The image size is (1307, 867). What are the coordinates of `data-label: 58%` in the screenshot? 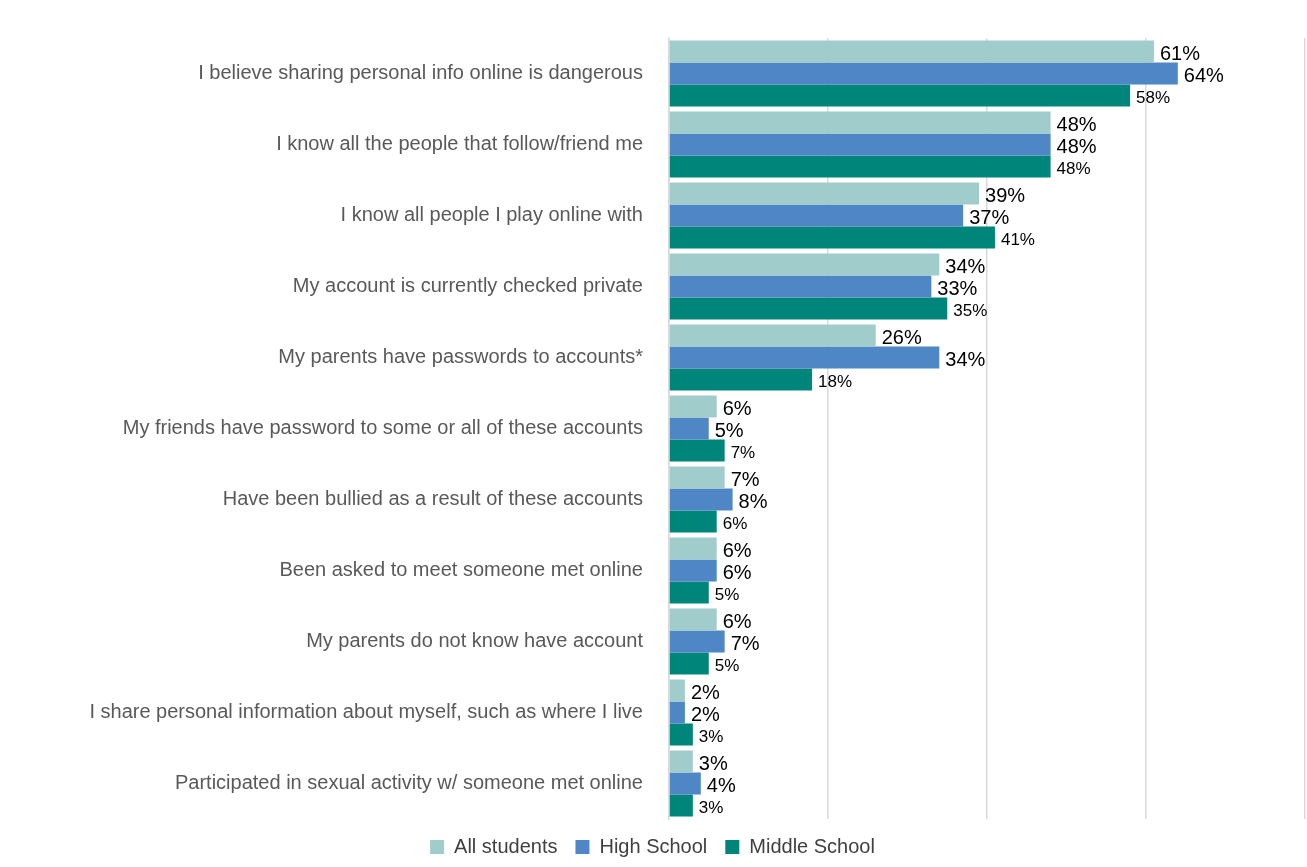 It's located at (1153, 98).